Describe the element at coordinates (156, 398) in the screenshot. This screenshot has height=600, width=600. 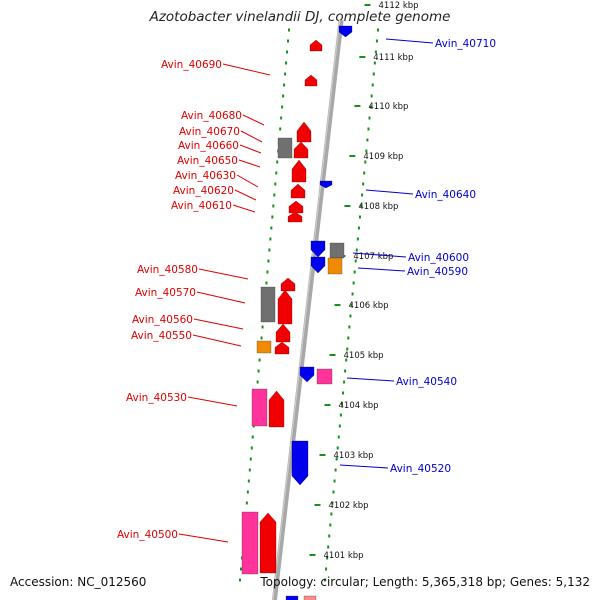
I see `gene-label-left: Avin_40530` at that location.